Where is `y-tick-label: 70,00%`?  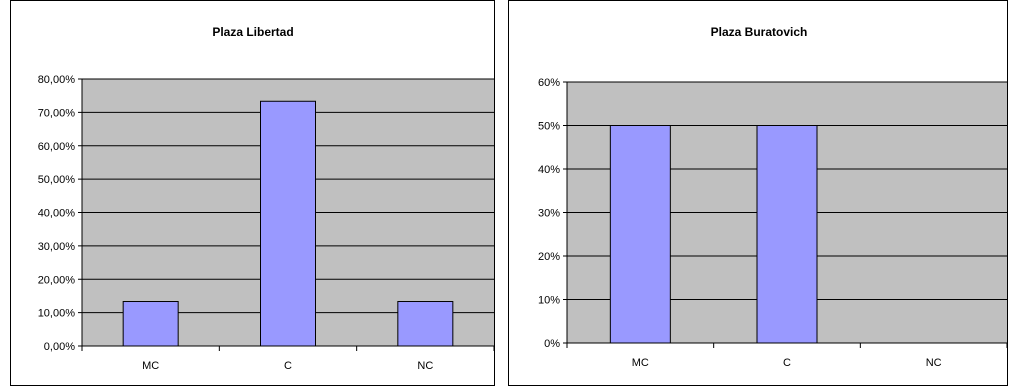
y-tick-label: 70,00% is located at coordinates (57, 113).